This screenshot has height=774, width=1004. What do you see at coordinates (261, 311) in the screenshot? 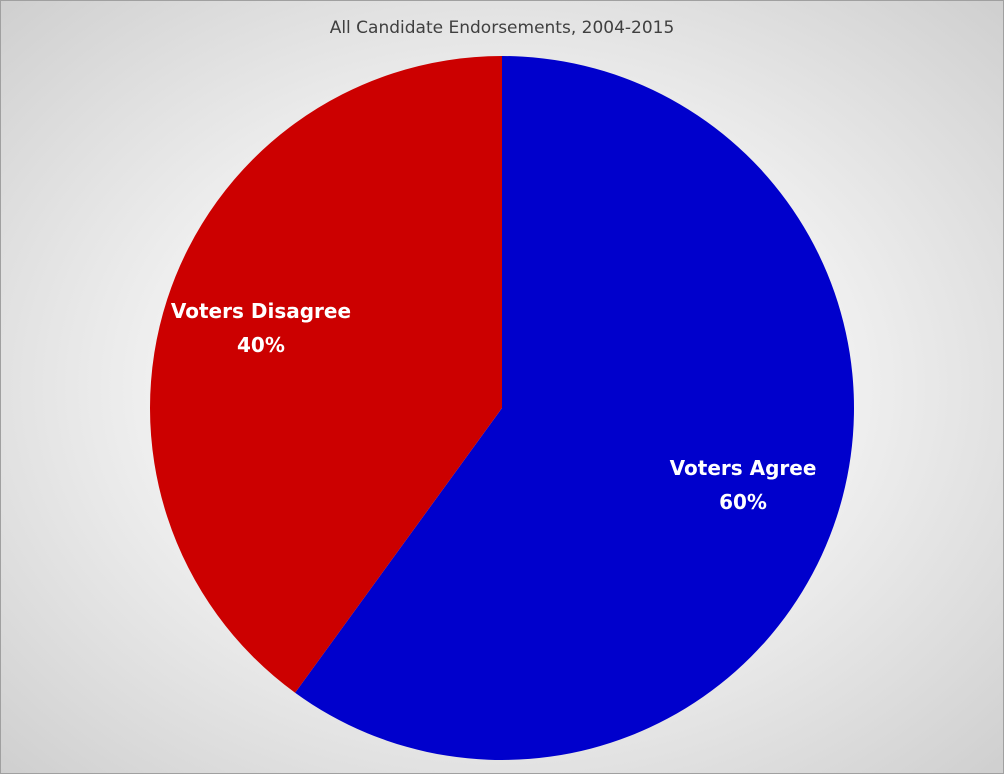
I see `slice-label: Voters Disagree` at bounding box center [261, 311].